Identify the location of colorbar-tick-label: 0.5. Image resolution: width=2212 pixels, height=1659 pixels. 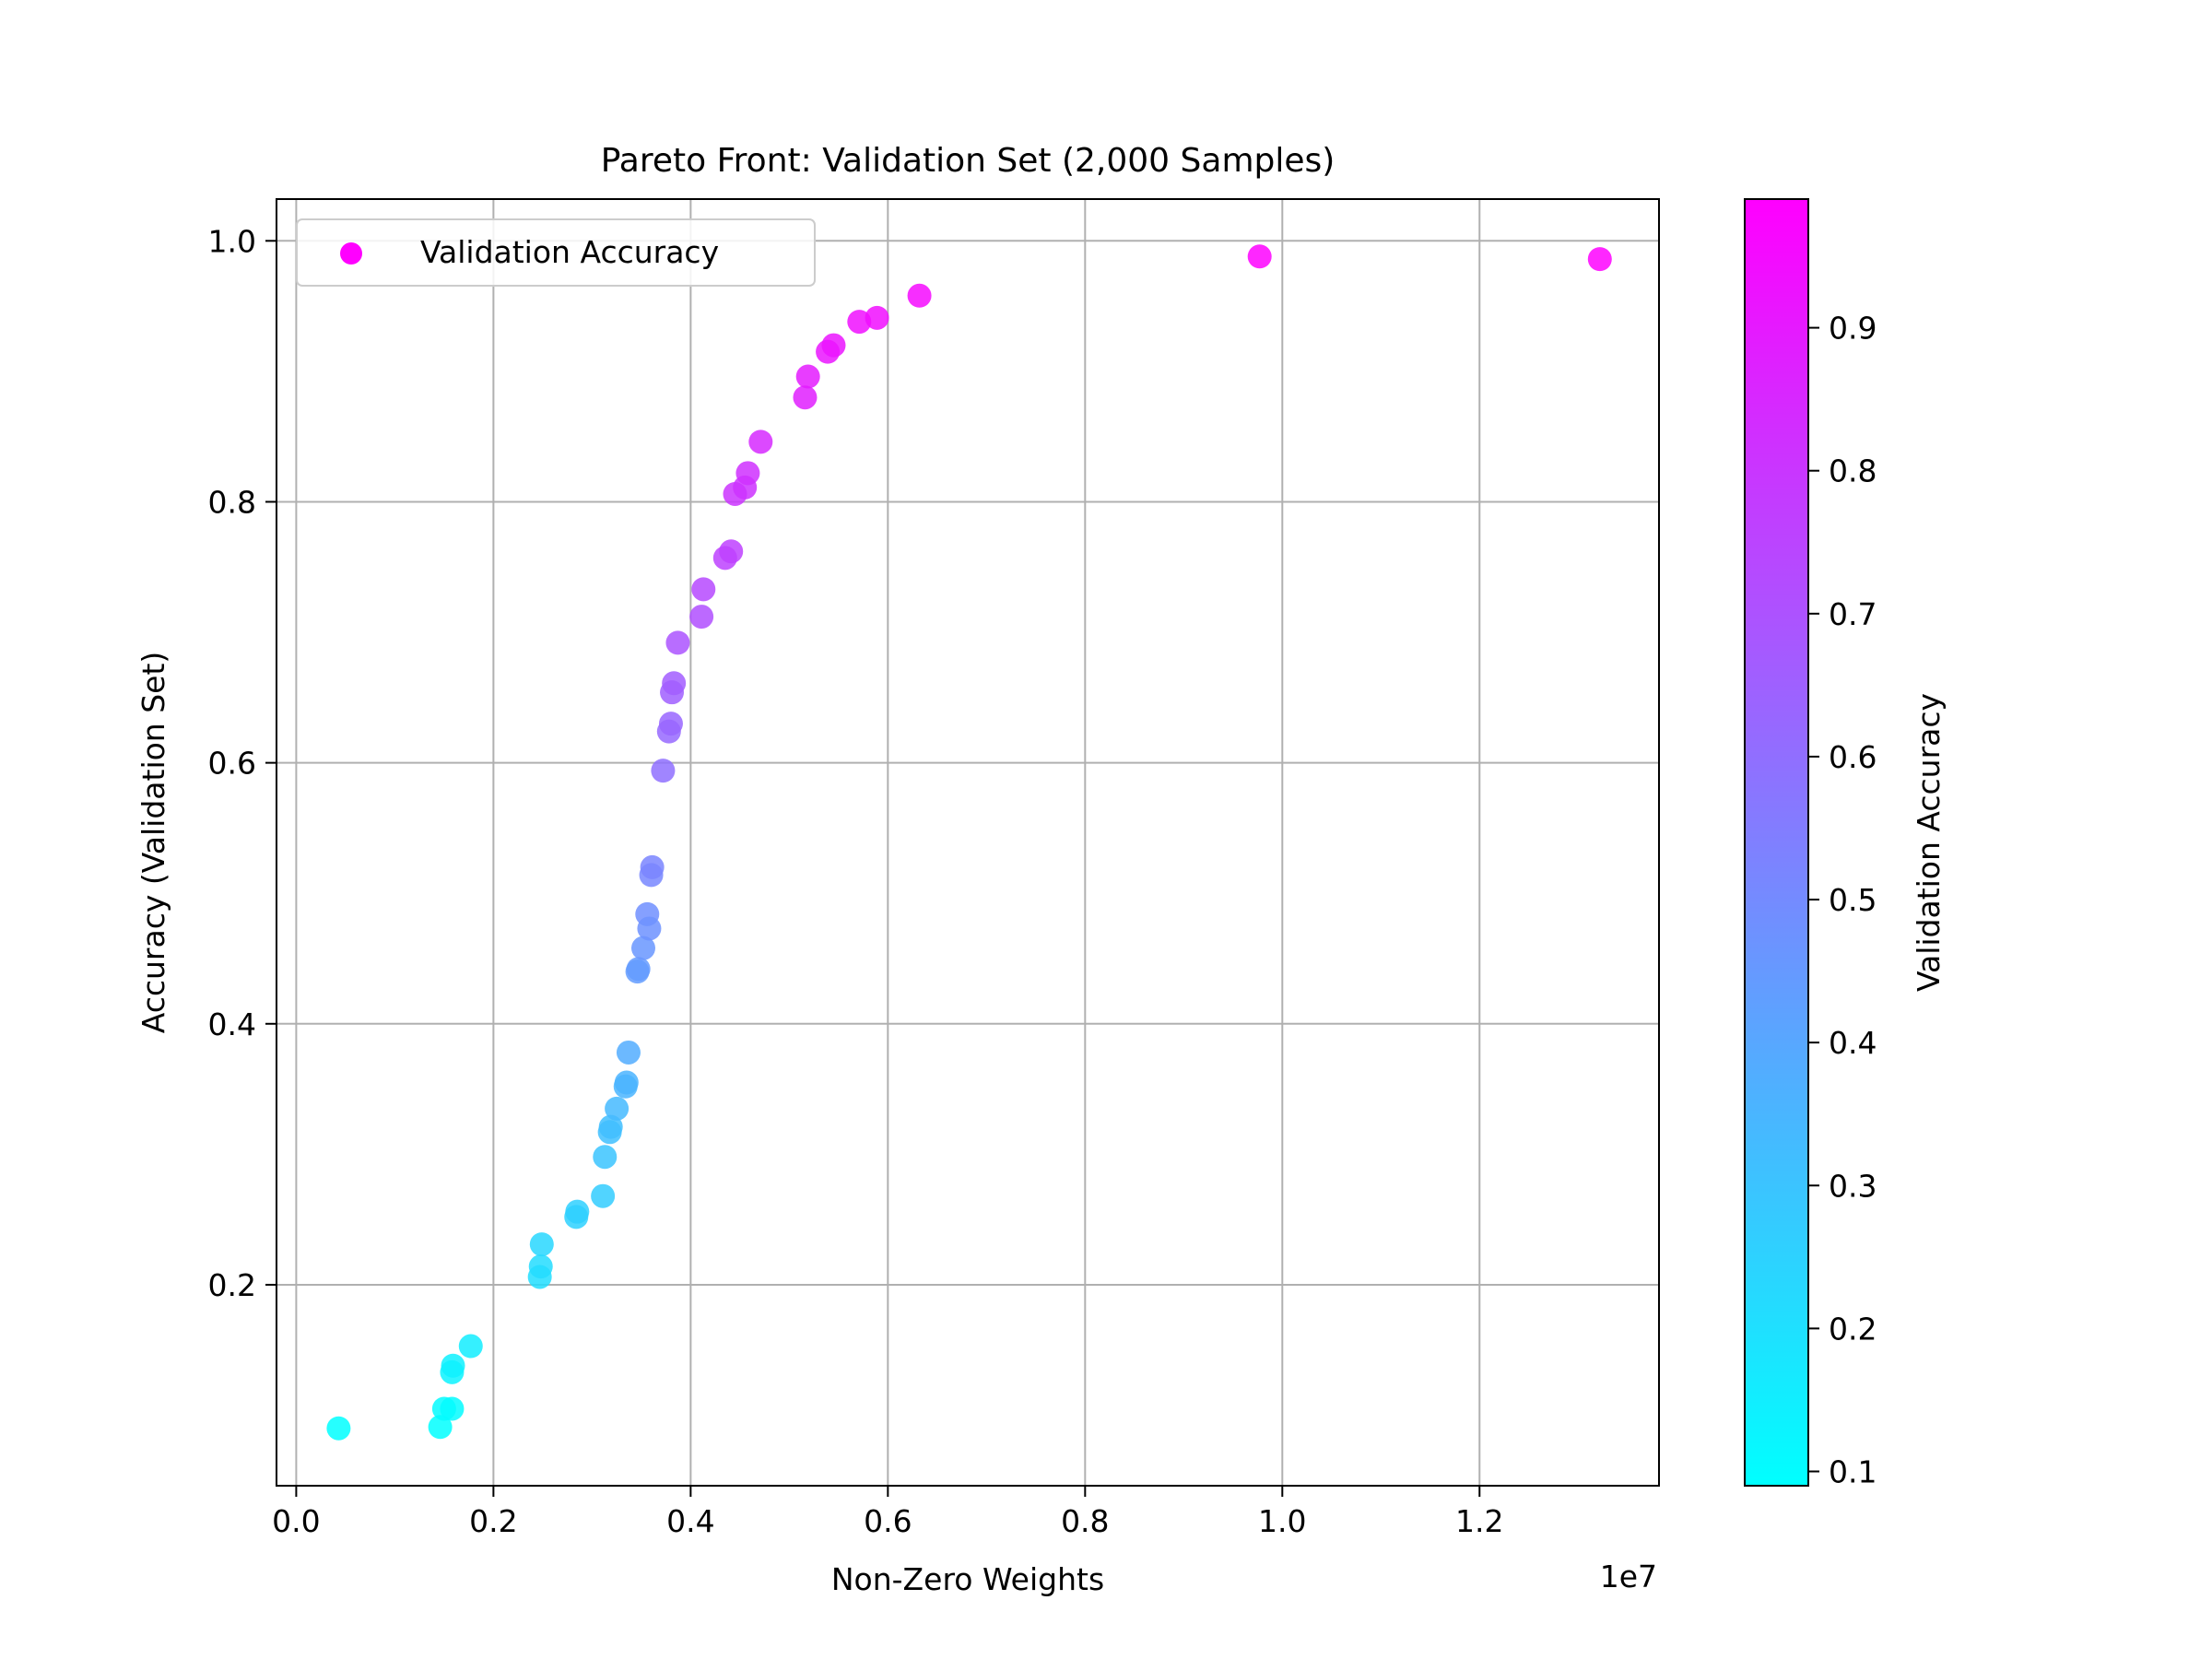
(1853, 900).